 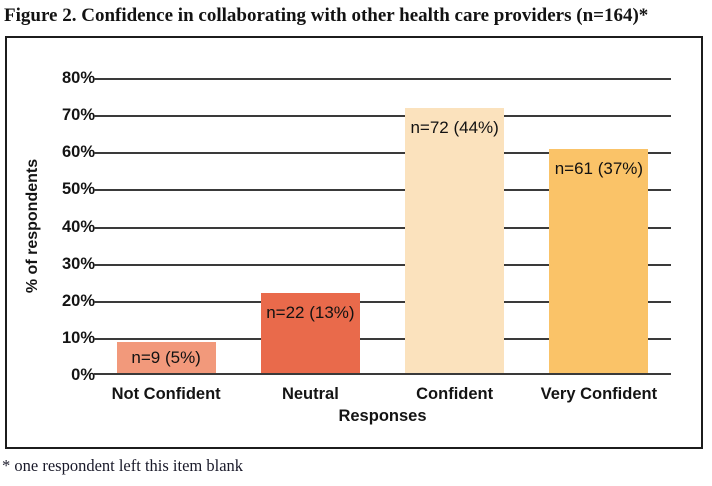 What do you see at coordinates (166, 394) in the screenshot?
I see `x-category-label-not-confident: Not Confident` at bounding box center [166, 394].